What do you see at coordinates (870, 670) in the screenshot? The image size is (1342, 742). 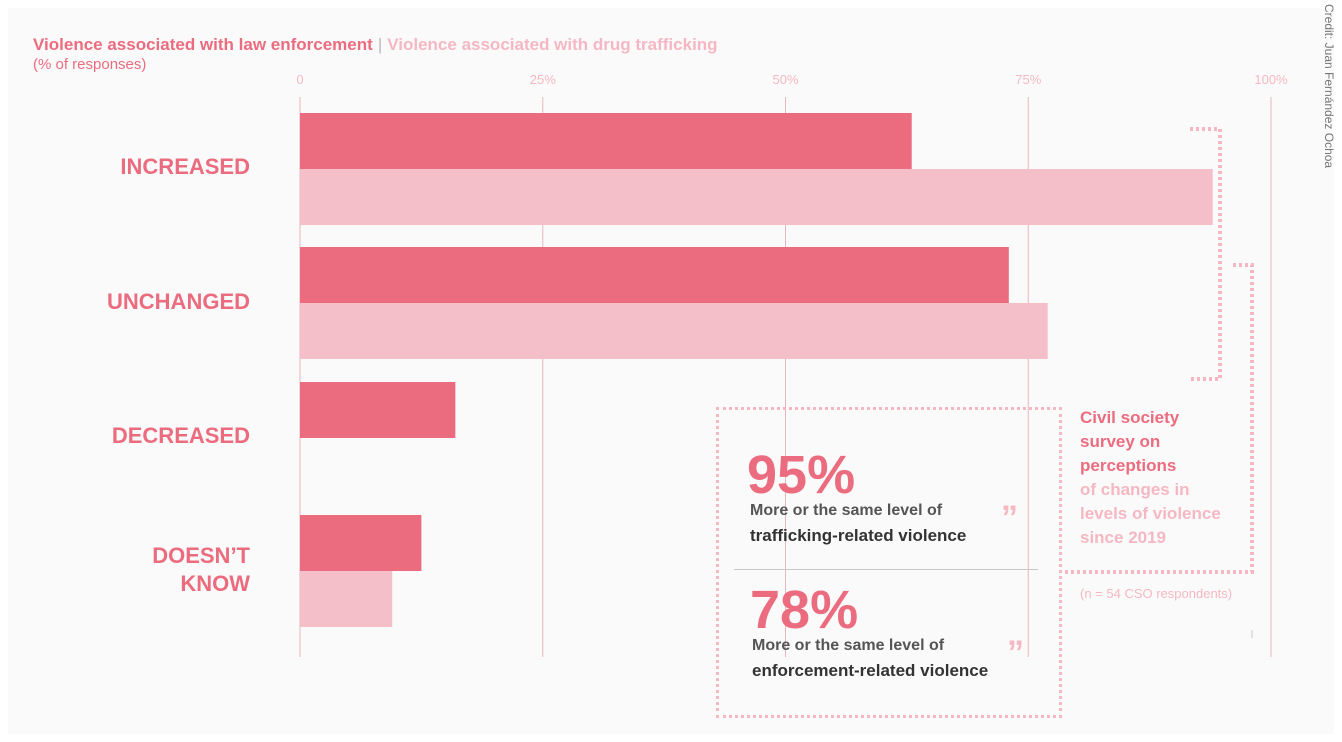 I see `callout-2-line2: enforcement-related violence` at bounding box center [870, 670].